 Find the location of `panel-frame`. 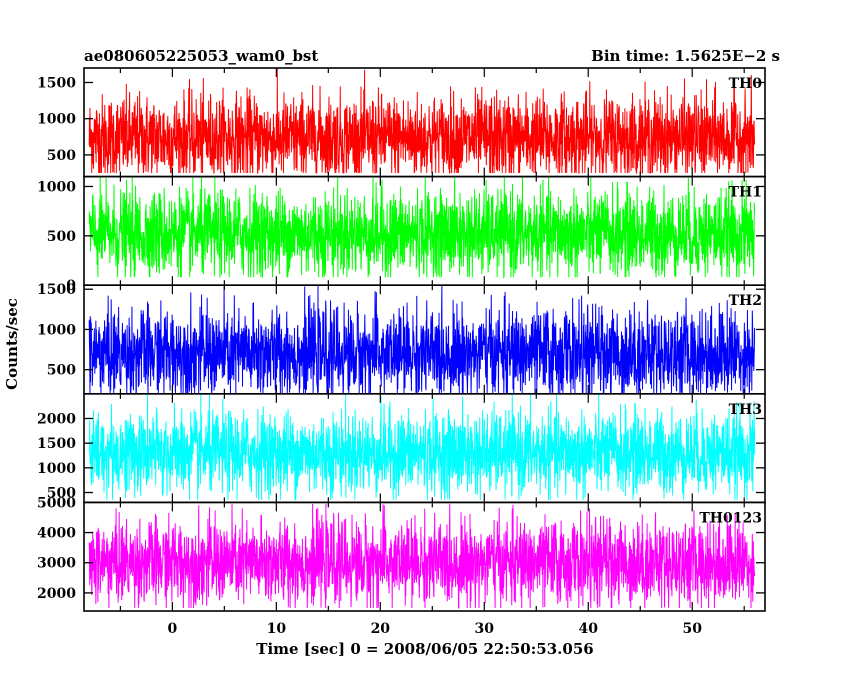

panel-frame is located at coordinates (424, 556).